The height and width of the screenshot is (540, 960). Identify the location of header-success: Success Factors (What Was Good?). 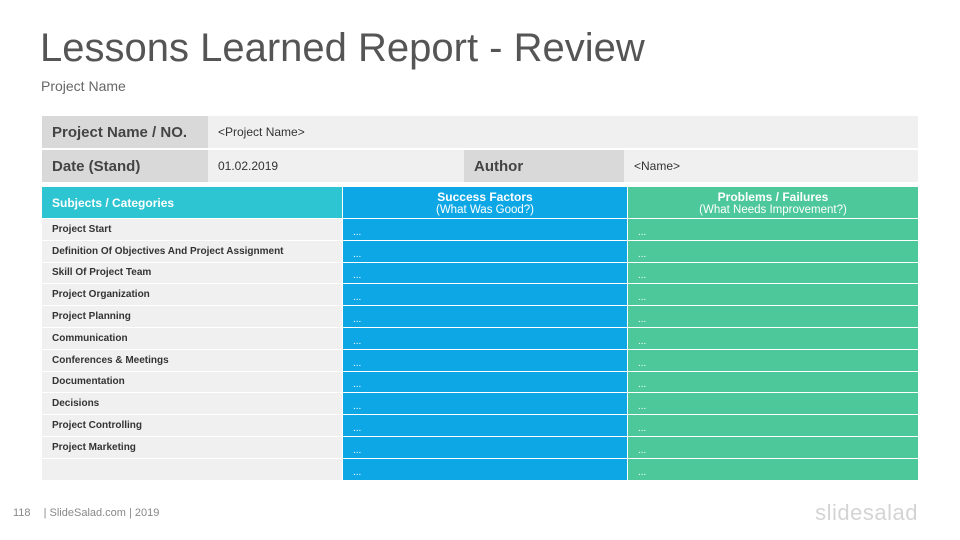
(485, 202).